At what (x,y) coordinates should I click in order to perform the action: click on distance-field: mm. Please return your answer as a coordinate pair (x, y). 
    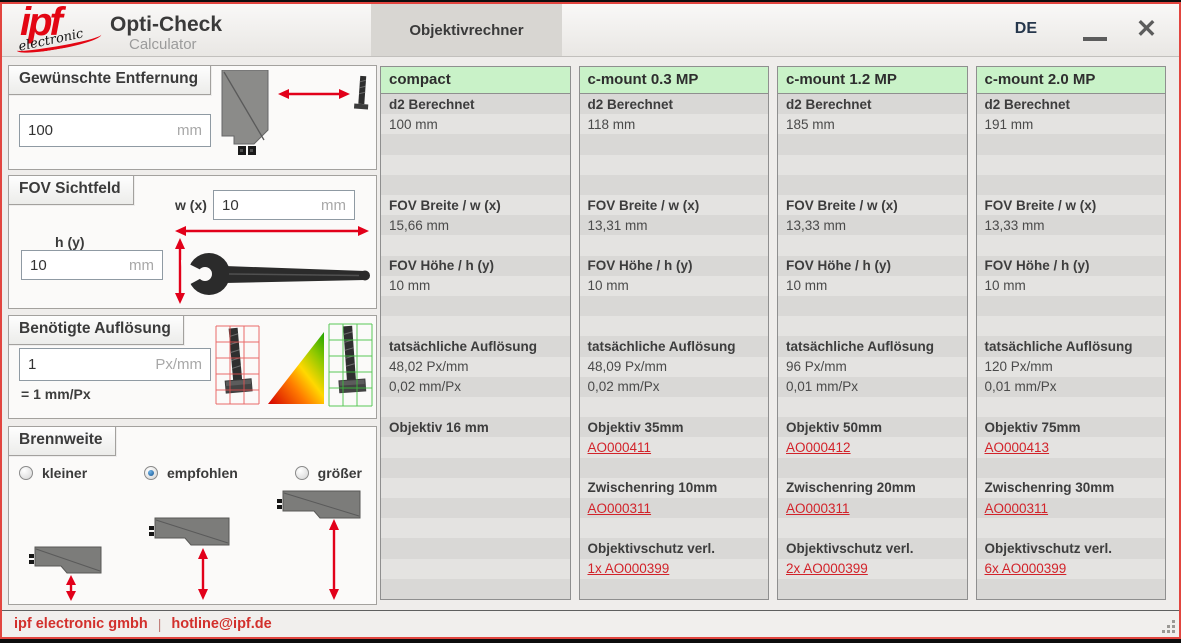
    Looking at the image, I should click on (115, 130).